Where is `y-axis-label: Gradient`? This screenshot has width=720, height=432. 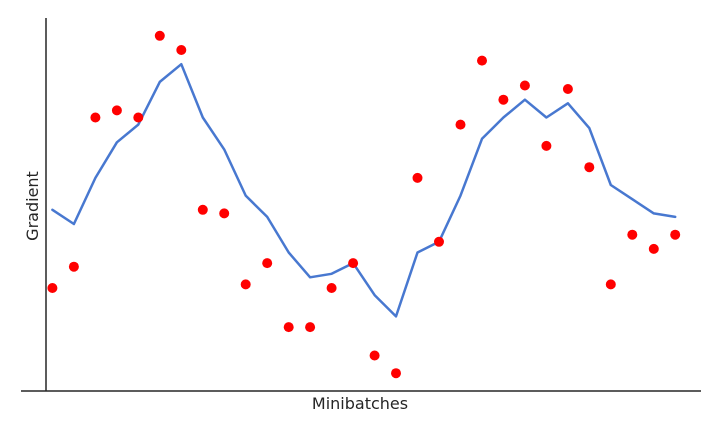 y-axis-label: Gradient is located at coordinates (32, 206).